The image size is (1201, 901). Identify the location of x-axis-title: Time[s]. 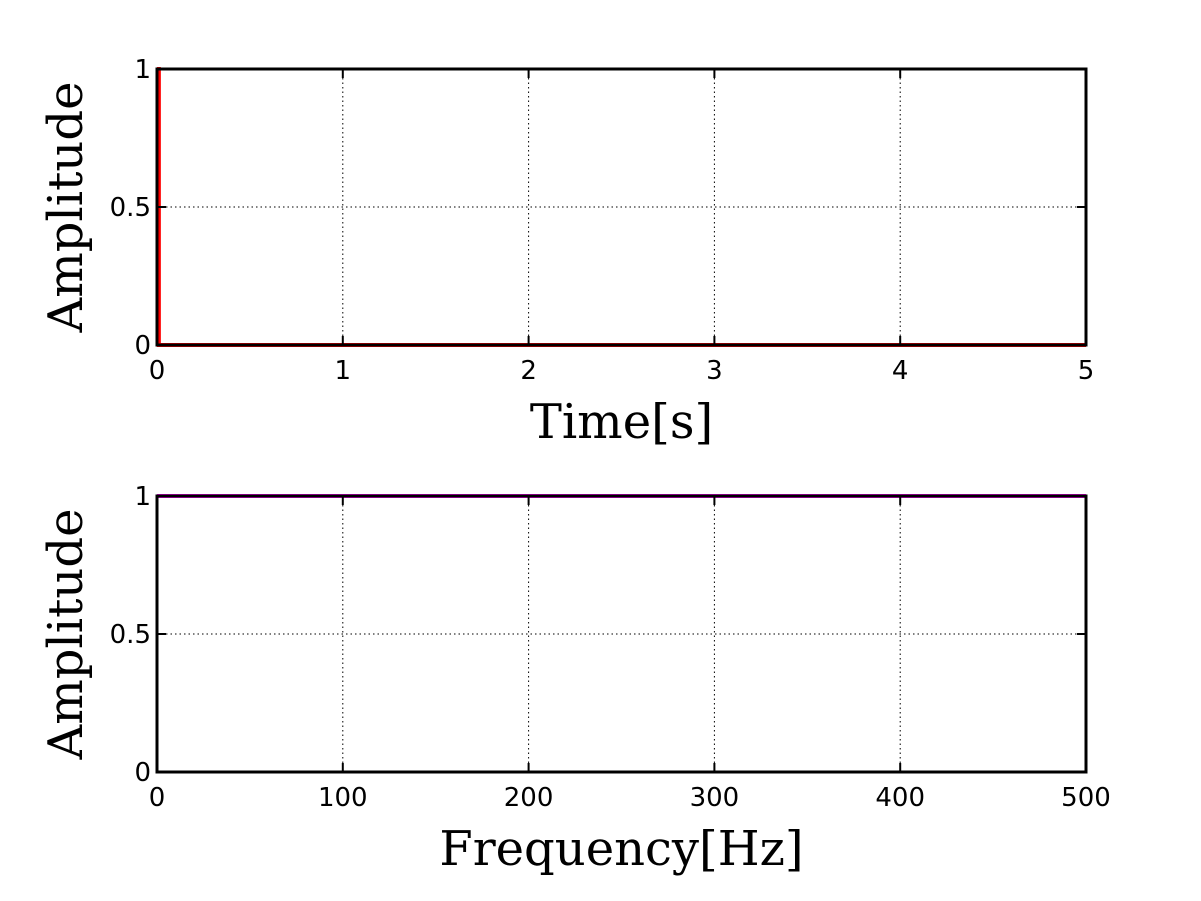
(621, 422).